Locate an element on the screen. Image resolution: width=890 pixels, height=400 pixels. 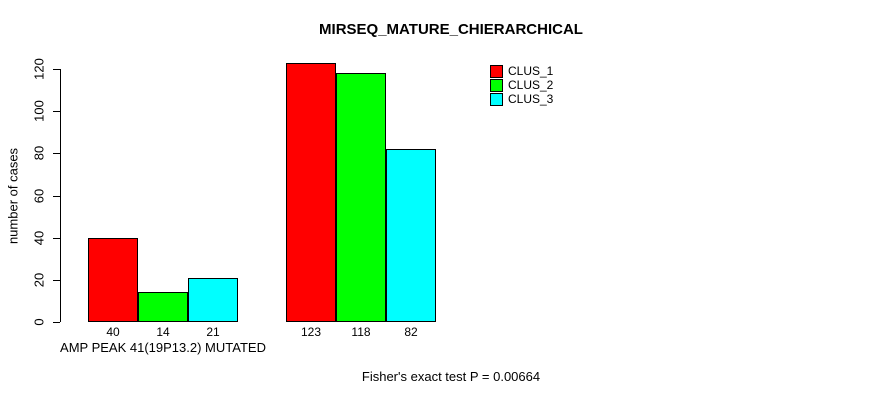
y-axis-tick-label: 120 is located at coordinates (39, 69).